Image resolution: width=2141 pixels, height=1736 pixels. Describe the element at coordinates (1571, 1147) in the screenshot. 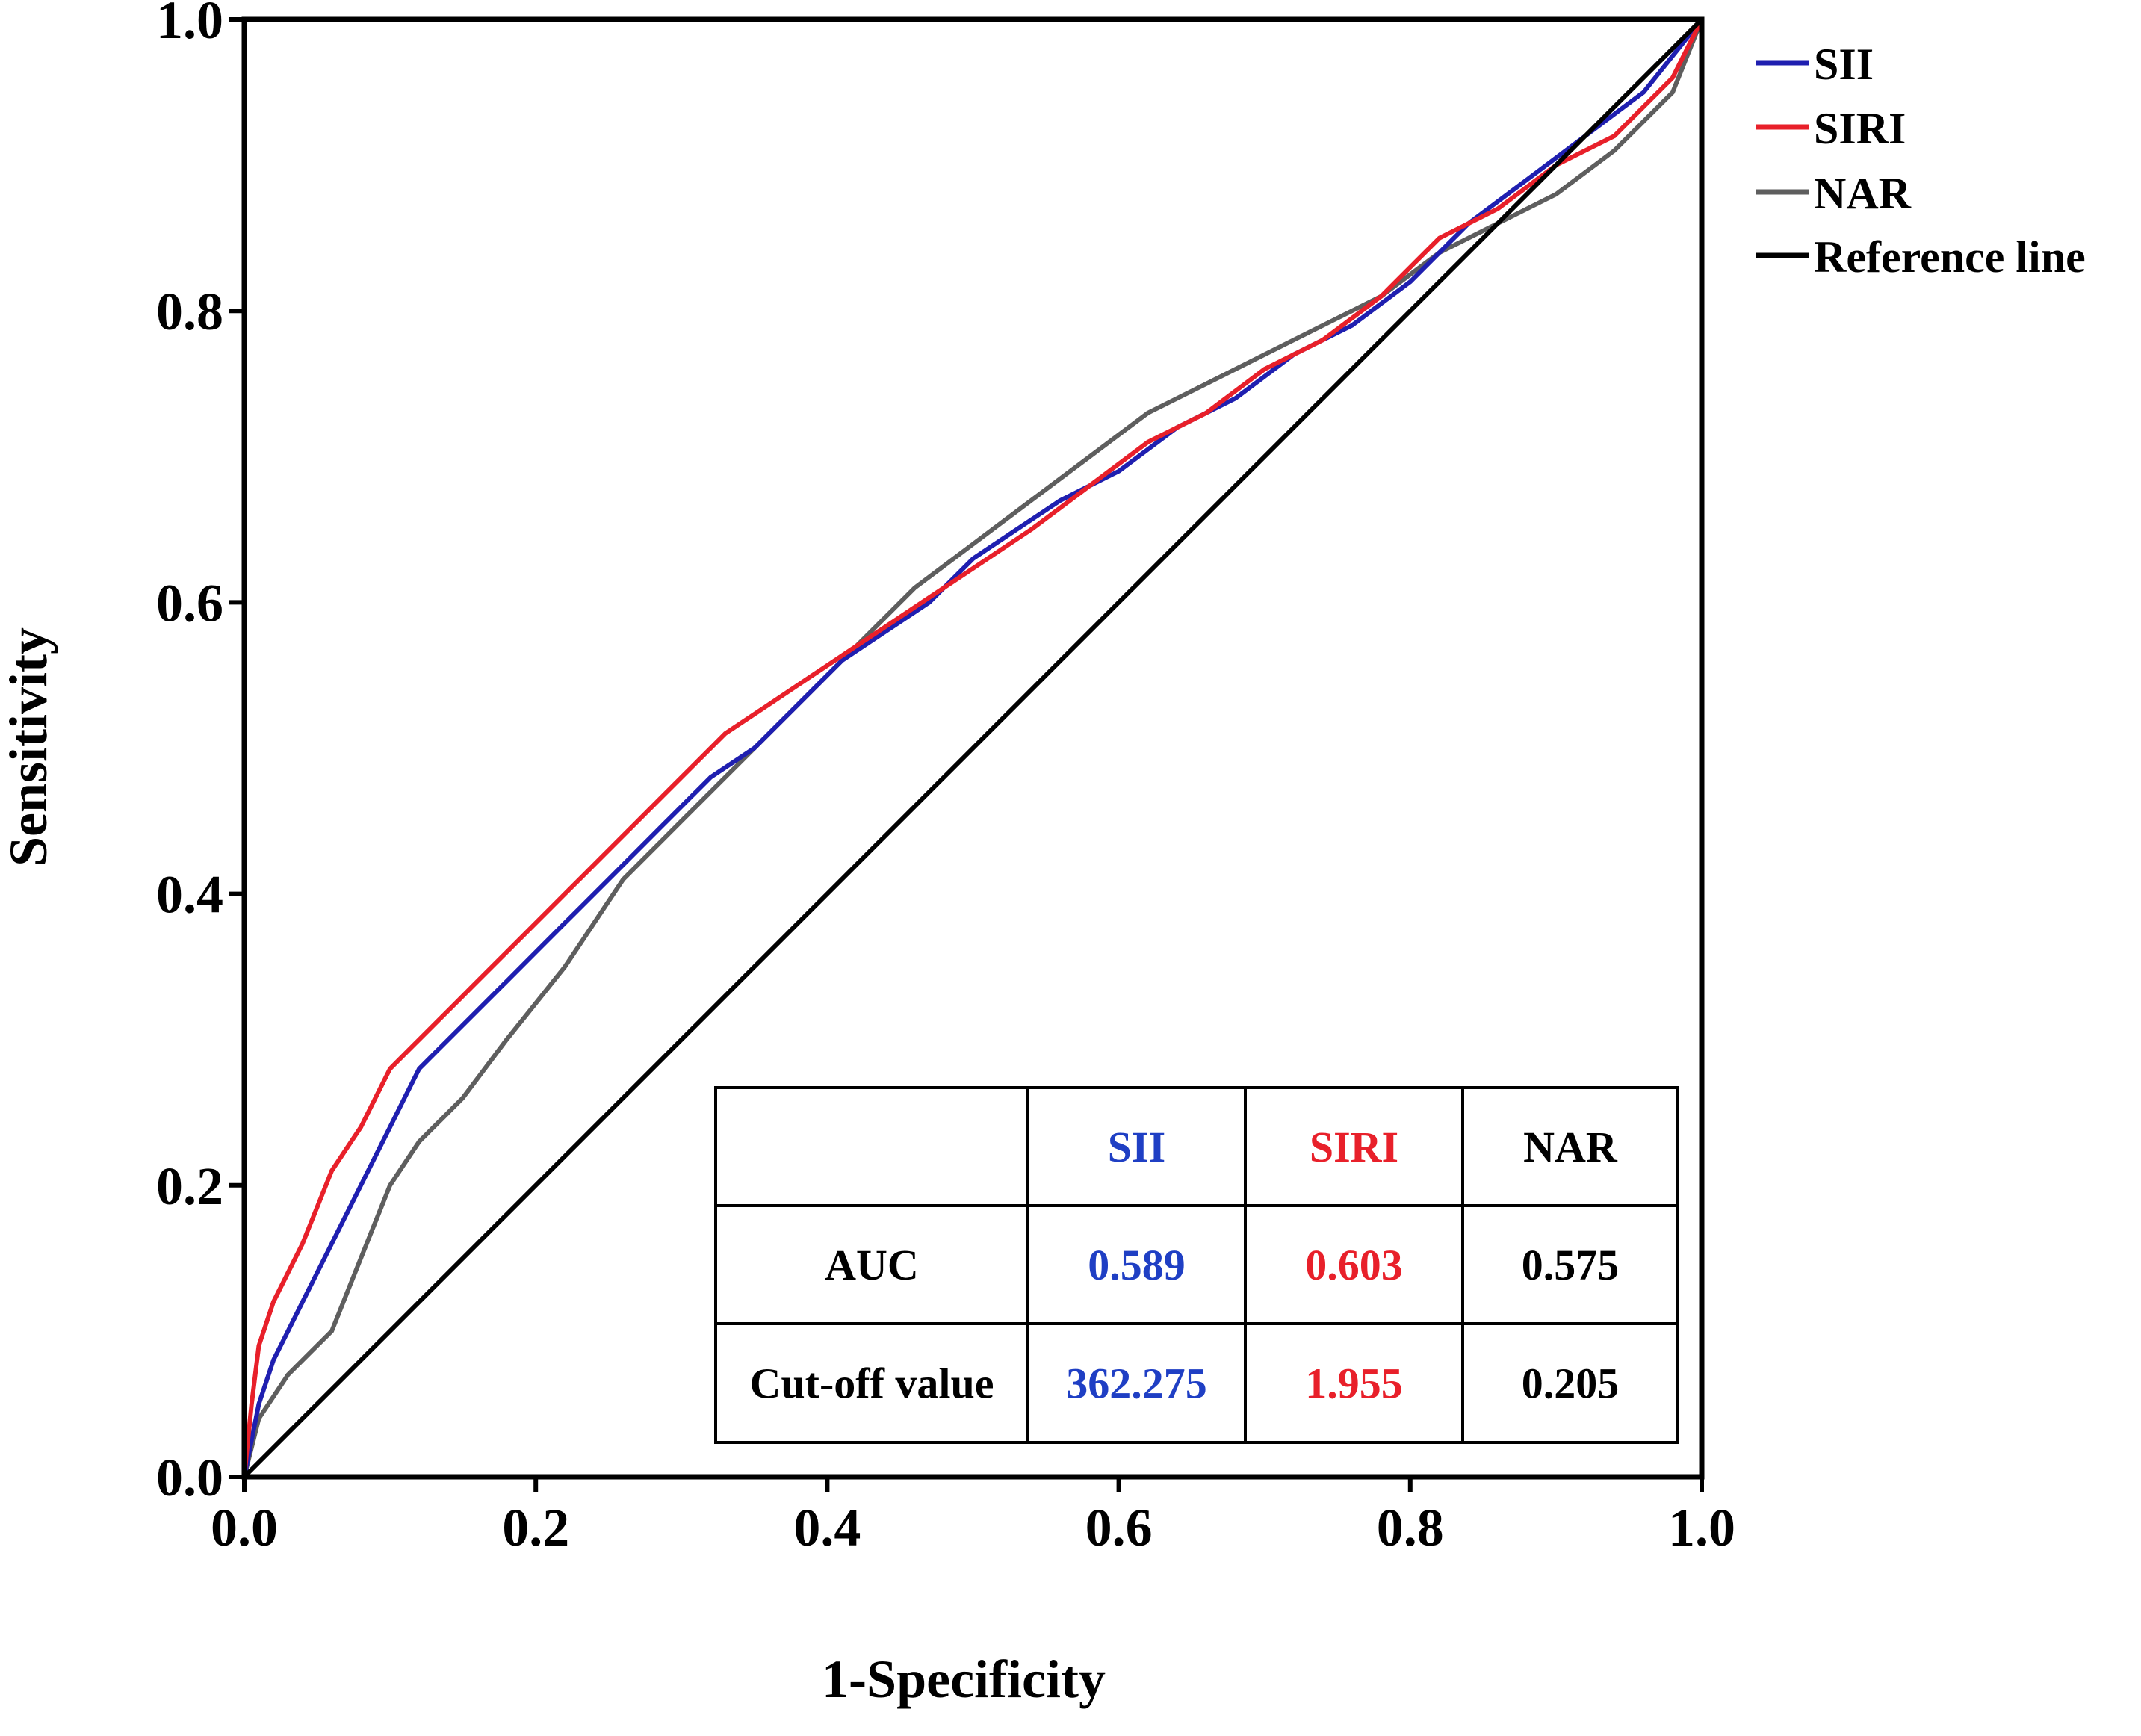

I see `table-header-cell: NAR` at that location.